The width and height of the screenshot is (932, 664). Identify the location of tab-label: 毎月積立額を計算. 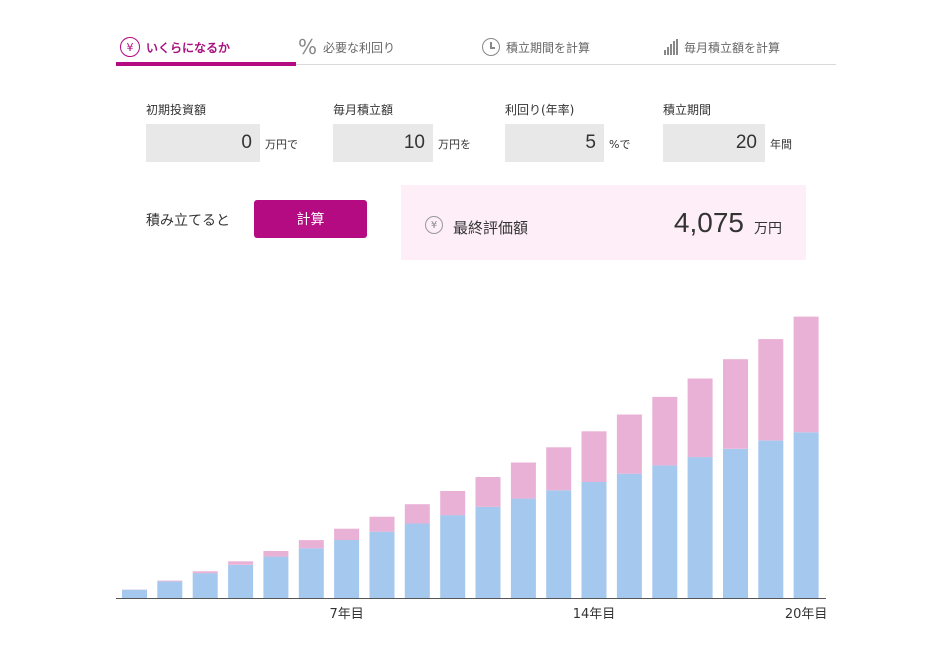
(732, 47).